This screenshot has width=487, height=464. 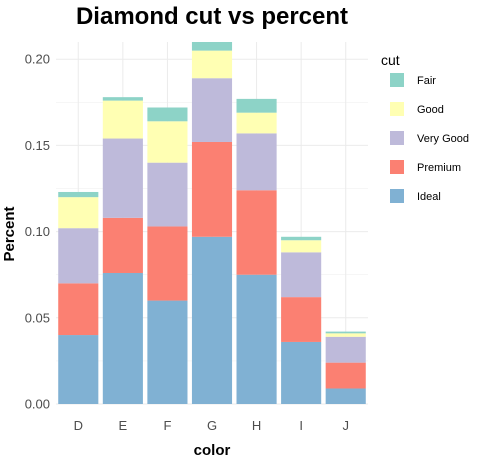 I want to click on x-tick-label: G, so click(x=212, y=425).